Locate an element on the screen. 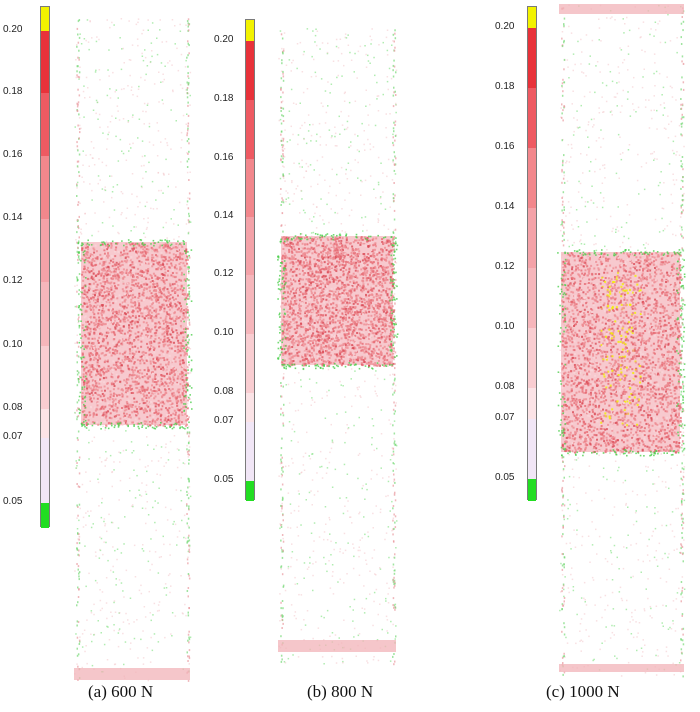 This screenshot has height=712, width=700. panel-caption: (c) 1000 N is located at coordinates (583, 691).